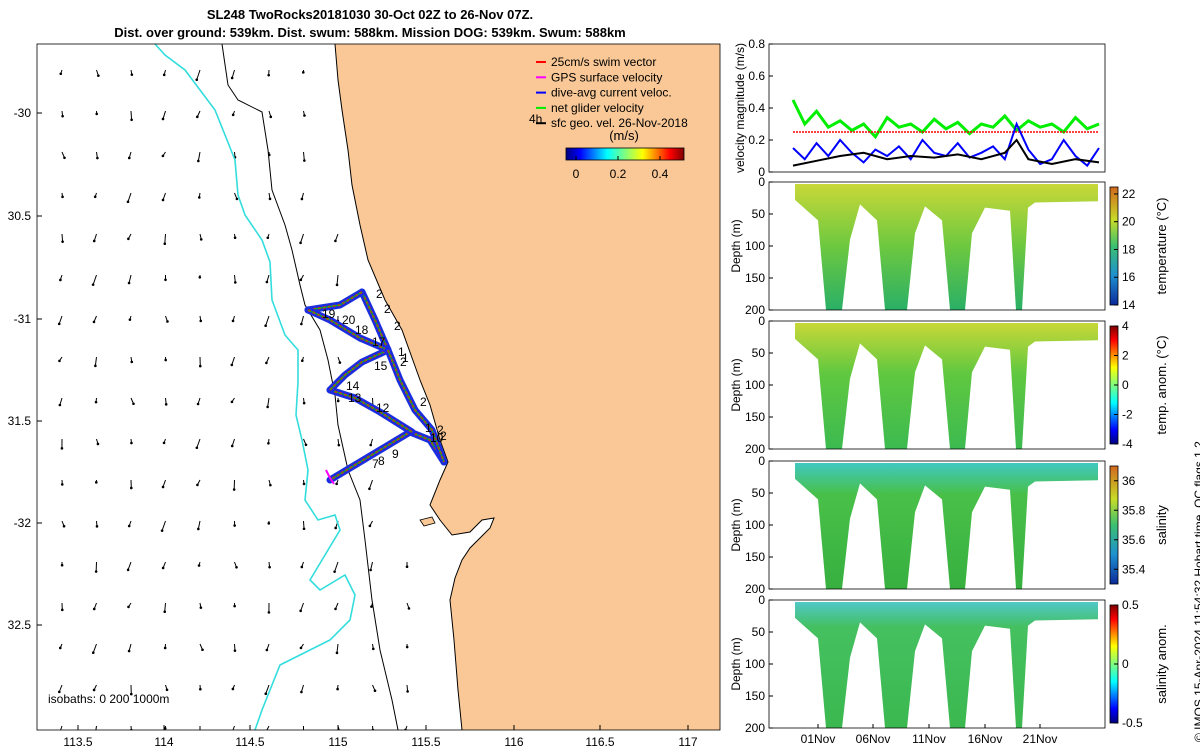 The height and width of the screenshot is (750, 1200). Describe the element at coordinates (1125, 385) in the screenshot. I see `colorbar-tick-label: 0` at that location.